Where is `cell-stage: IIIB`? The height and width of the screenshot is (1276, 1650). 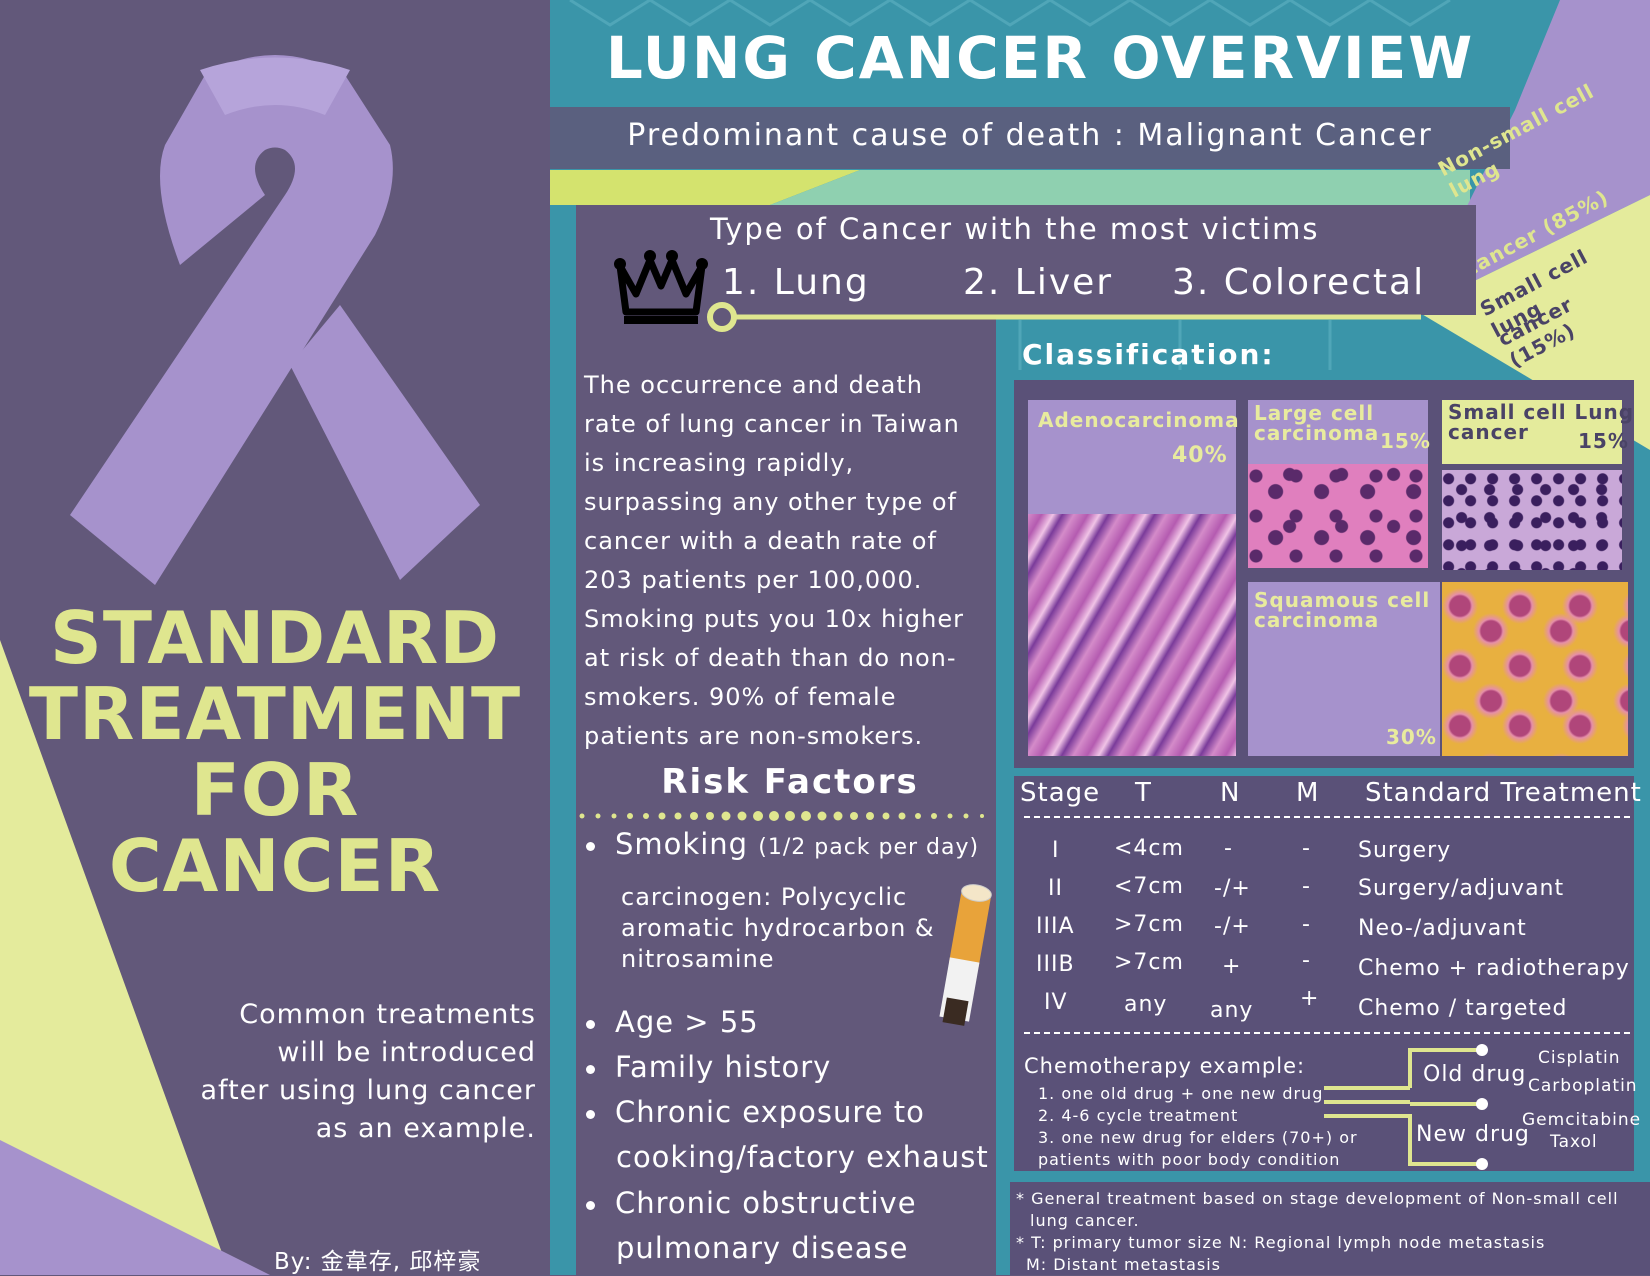
cell-stage: IIIB is located at coordinates (1055, 964).